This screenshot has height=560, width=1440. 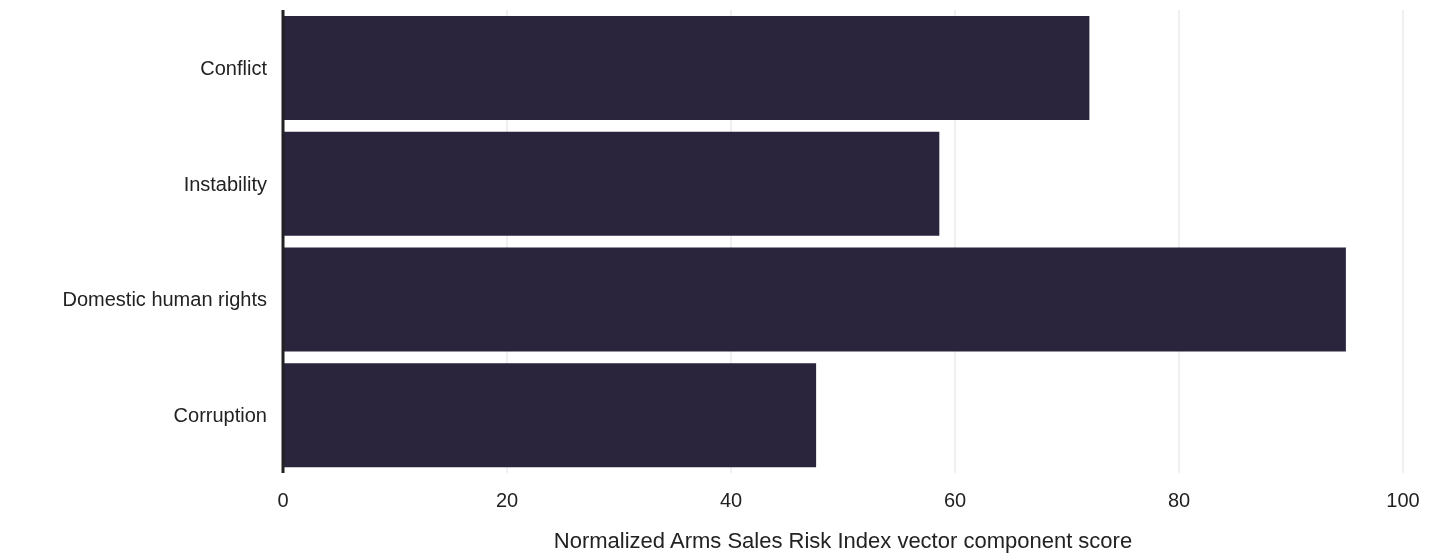 What do you see at coordinates (843, 540) in the screenshot?
I see `x-axis-title: Normalized Arms Sales Risk Index vector component score` at bounding box center [843, 540].